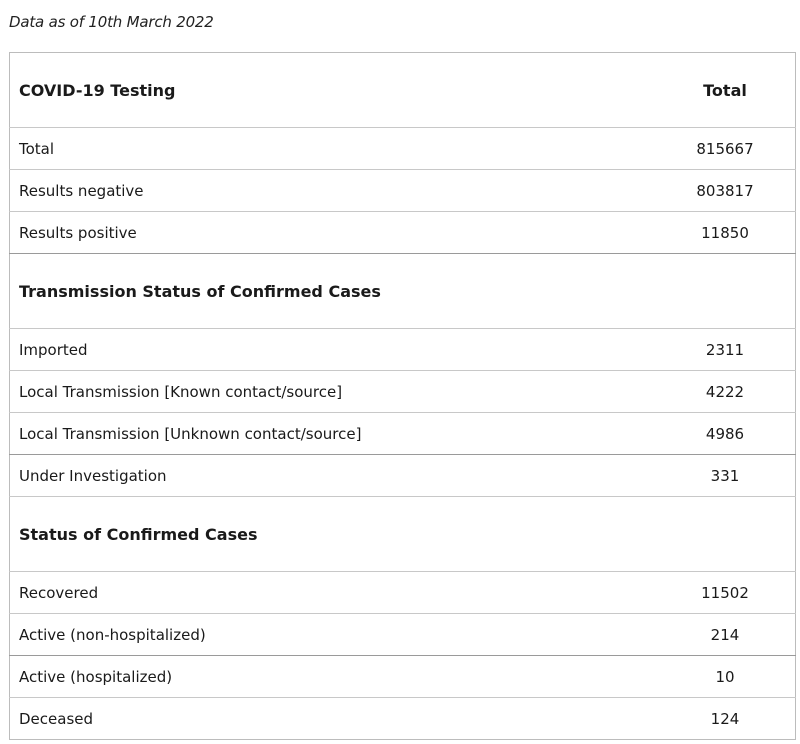  What do you see at coordinates (725, 148) in the screenshot?
I see `row-value: 815667` at bounding box center [725, 148].